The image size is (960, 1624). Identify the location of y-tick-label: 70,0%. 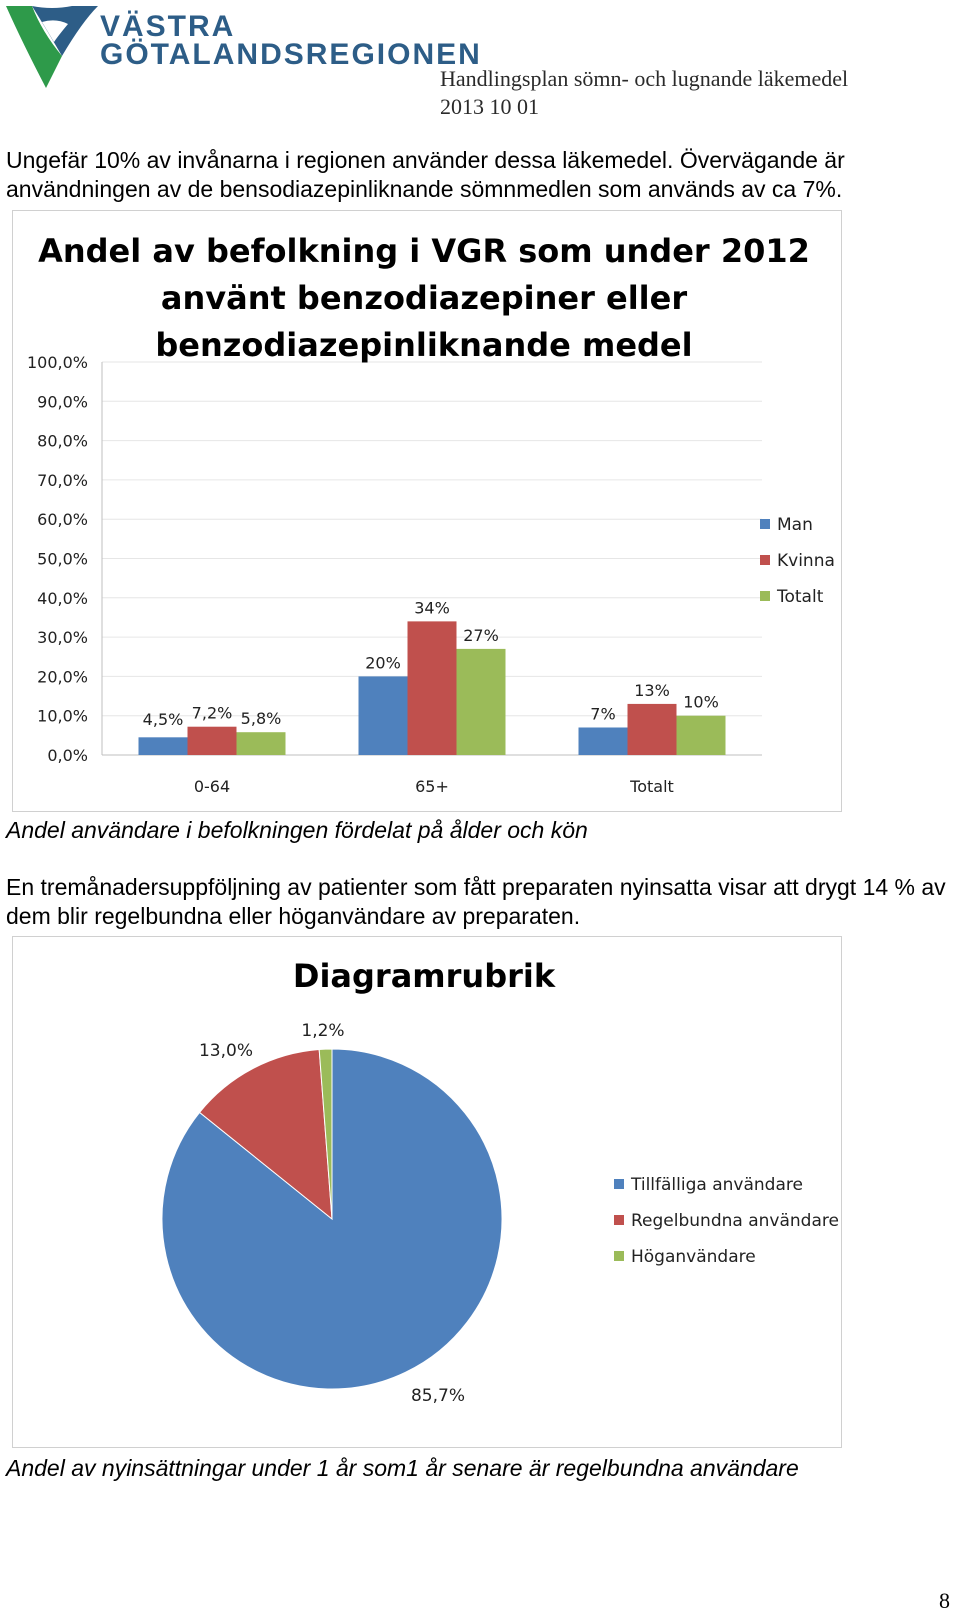
(62, 480).